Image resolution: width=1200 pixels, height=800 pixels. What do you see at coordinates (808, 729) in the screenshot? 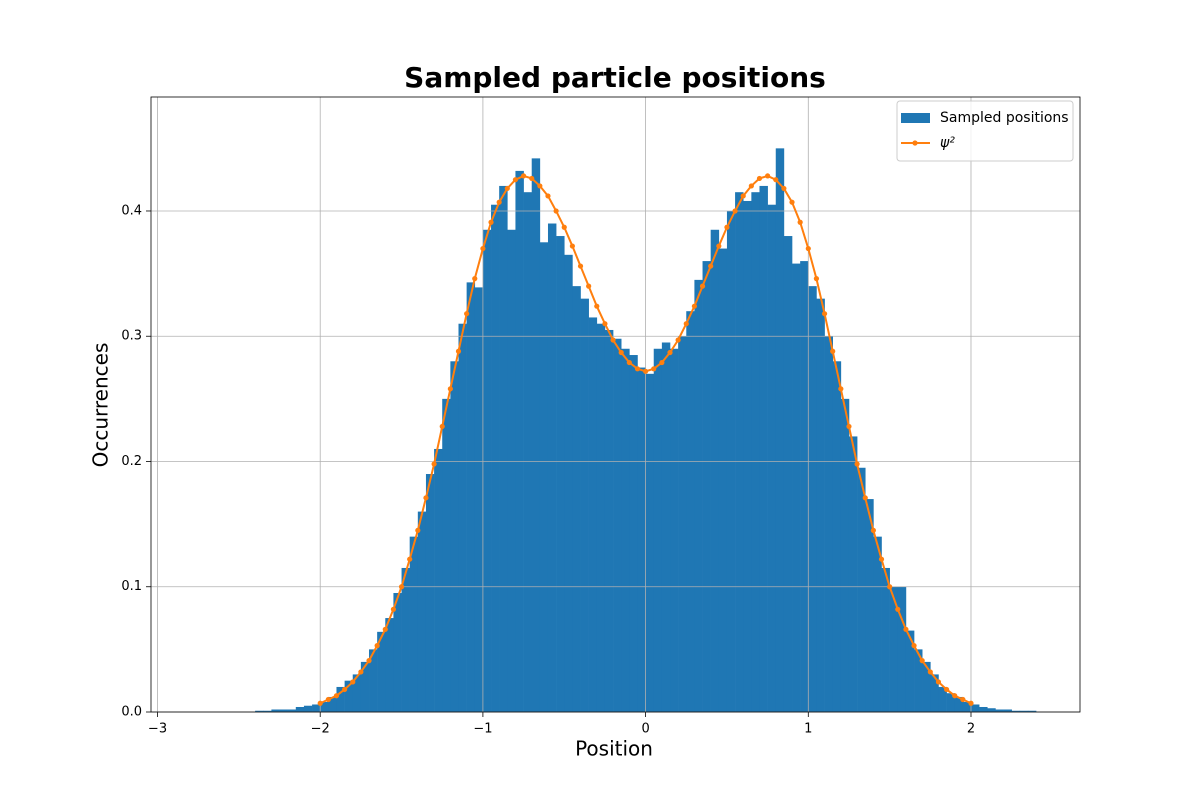
I see `x-tick-label: 1` at bounding box center [808, 729].